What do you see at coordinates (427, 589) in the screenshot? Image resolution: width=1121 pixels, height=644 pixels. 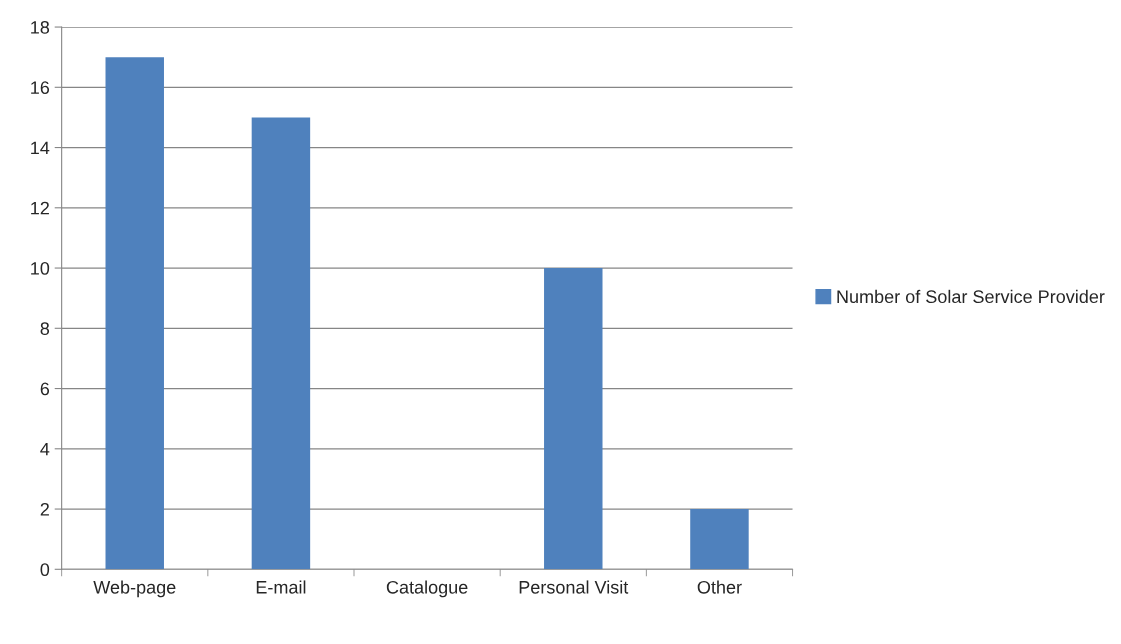 I see `x-tick-label: Catalogue` at bounding box center [427, 589].